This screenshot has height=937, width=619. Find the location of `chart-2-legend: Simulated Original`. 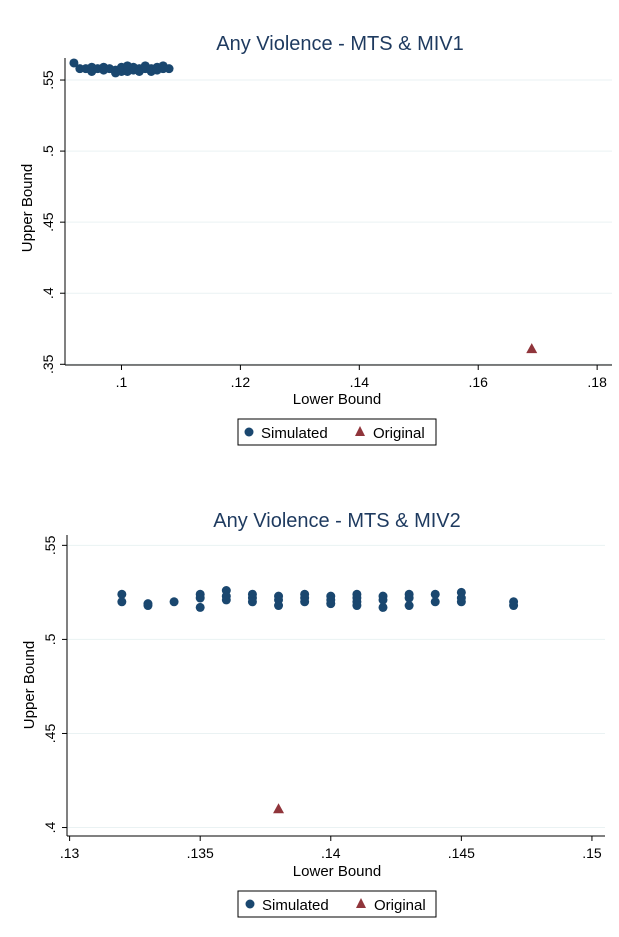

chart-2-legend: Simulated Original is located at coordinates (337, 904).